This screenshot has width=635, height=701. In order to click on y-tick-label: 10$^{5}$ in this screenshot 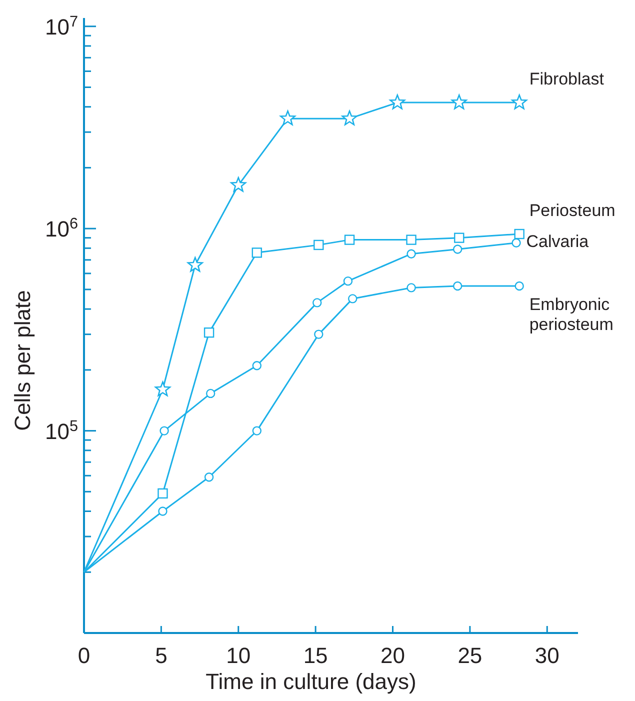, I will do `click(61, 430)`.